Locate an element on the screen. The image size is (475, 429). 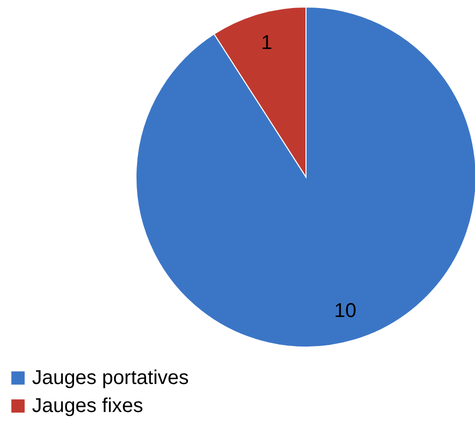
legend-label: Jauges fixes is located at coordinates (88, 406).